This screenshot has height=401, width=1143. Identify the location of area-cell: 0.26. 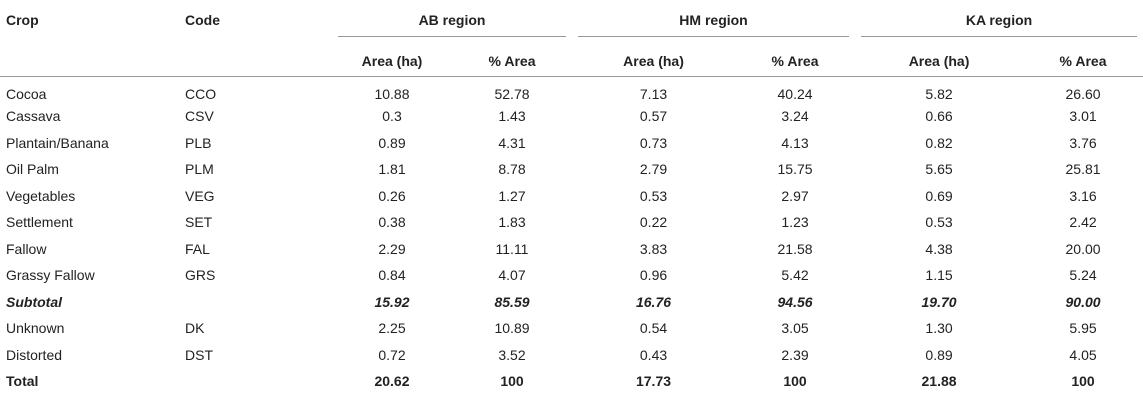
(392, 195).